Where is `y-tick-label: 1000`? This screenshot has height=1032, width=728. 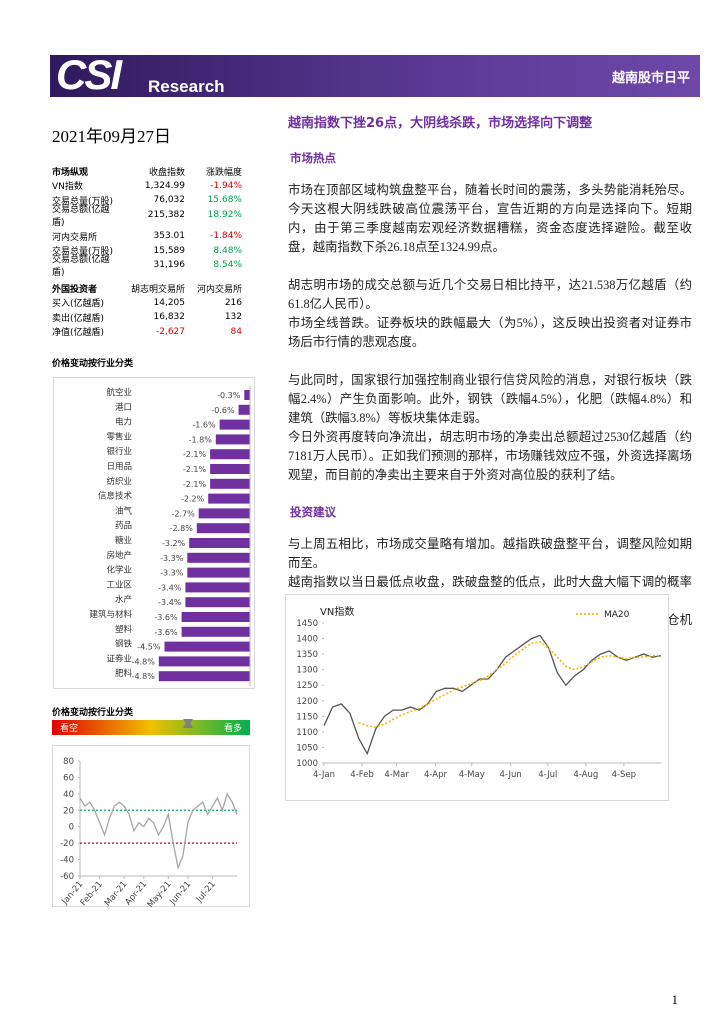 y-tick-label: 1000 is located at coordinates (307, 764).